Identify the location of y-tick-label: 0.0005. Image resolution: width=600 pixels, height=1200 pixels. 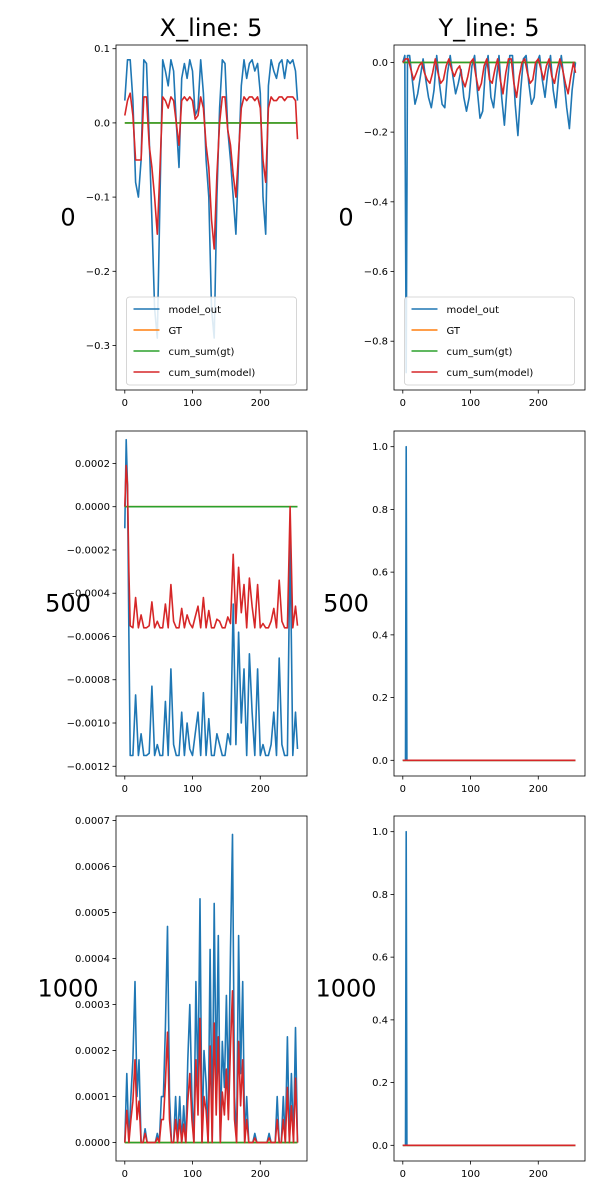
(92, 913).